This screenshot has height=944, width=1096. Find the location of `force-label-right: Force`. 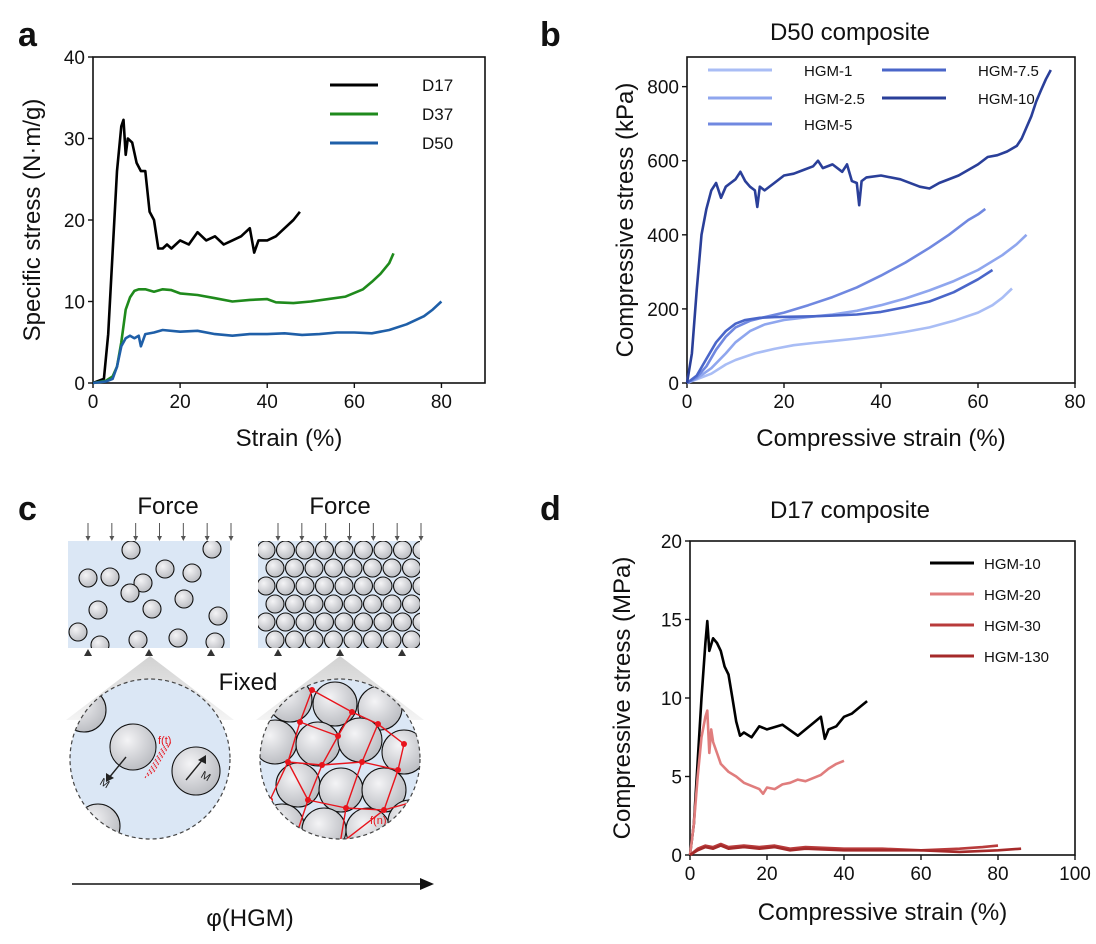

force-label-right: Force is located at coordinates (339, 506).